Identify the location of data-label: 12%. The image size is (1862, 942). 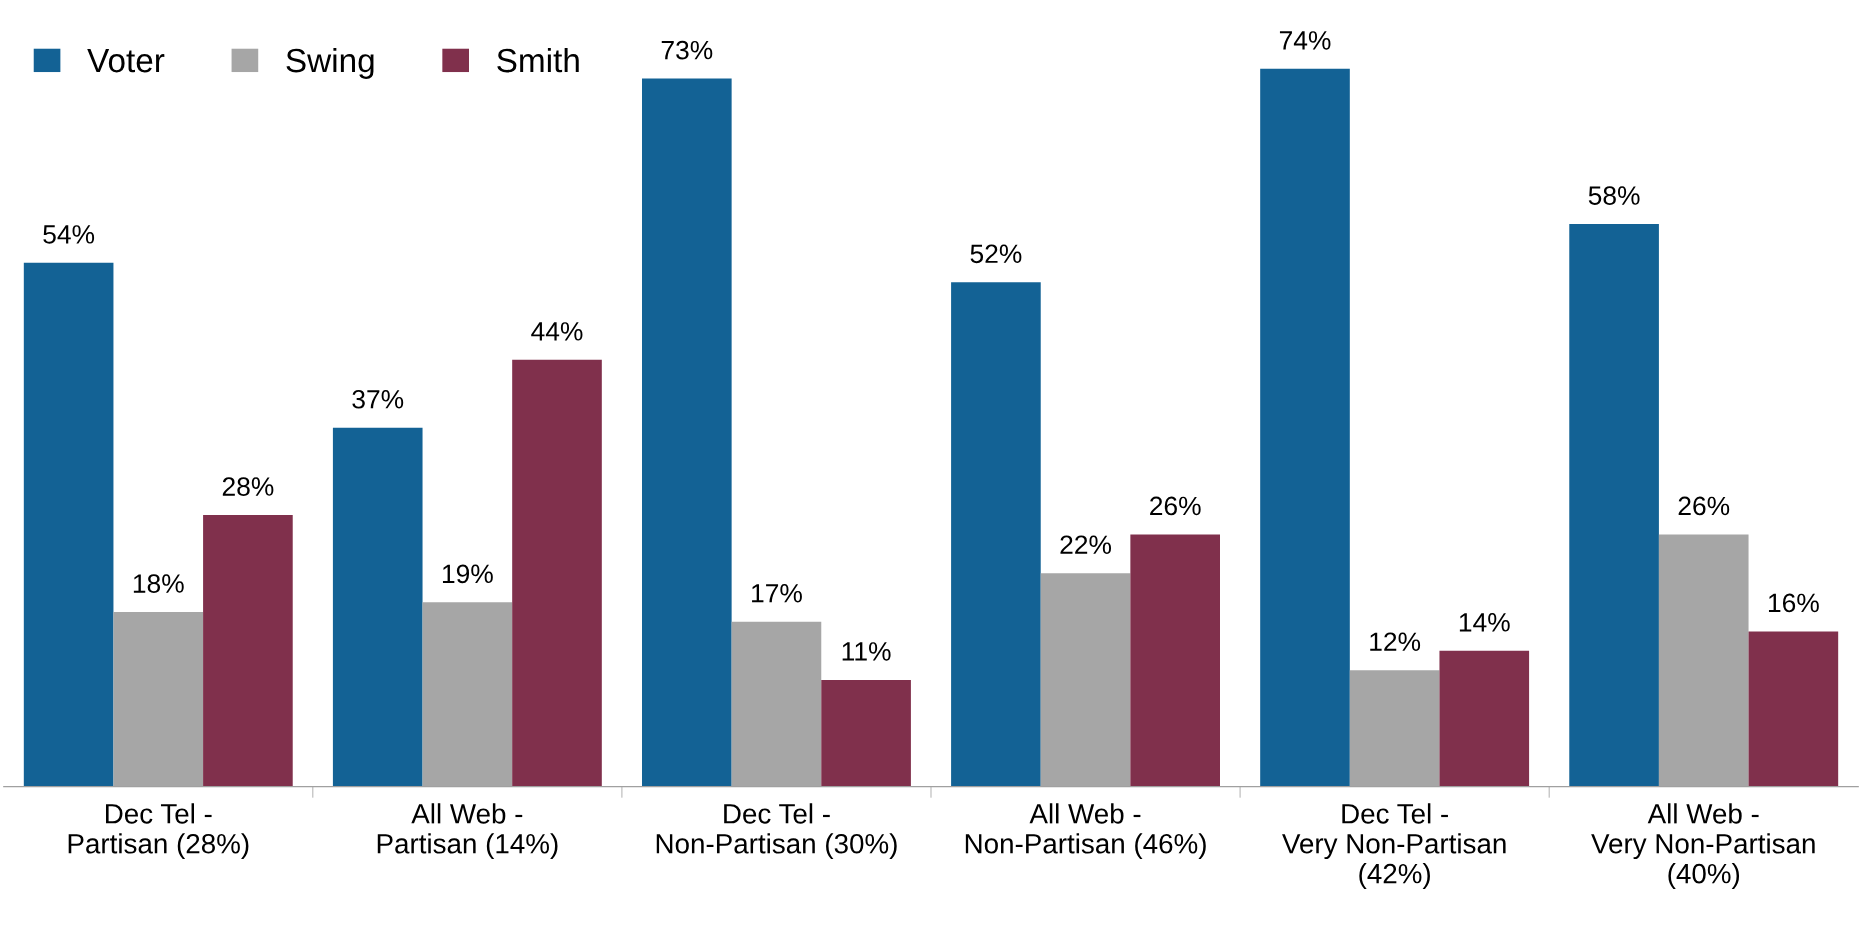
(1395, 641).